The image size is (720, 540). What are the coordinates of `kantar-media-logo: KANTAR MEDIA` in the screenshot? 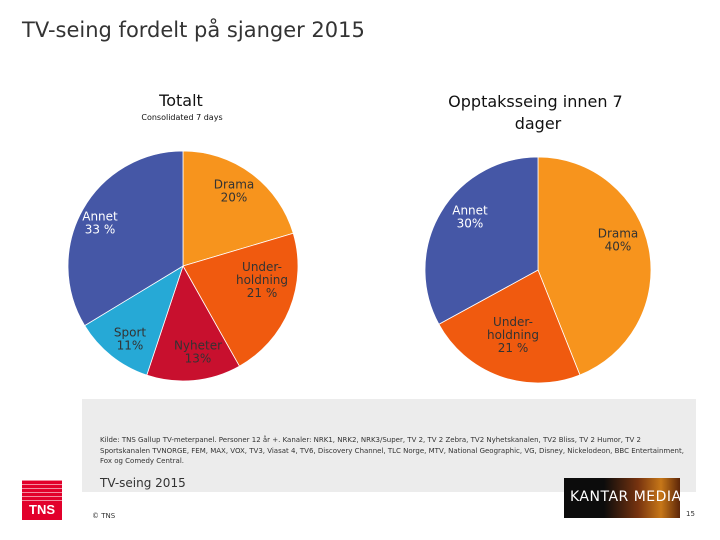 It's located at (622, 498).